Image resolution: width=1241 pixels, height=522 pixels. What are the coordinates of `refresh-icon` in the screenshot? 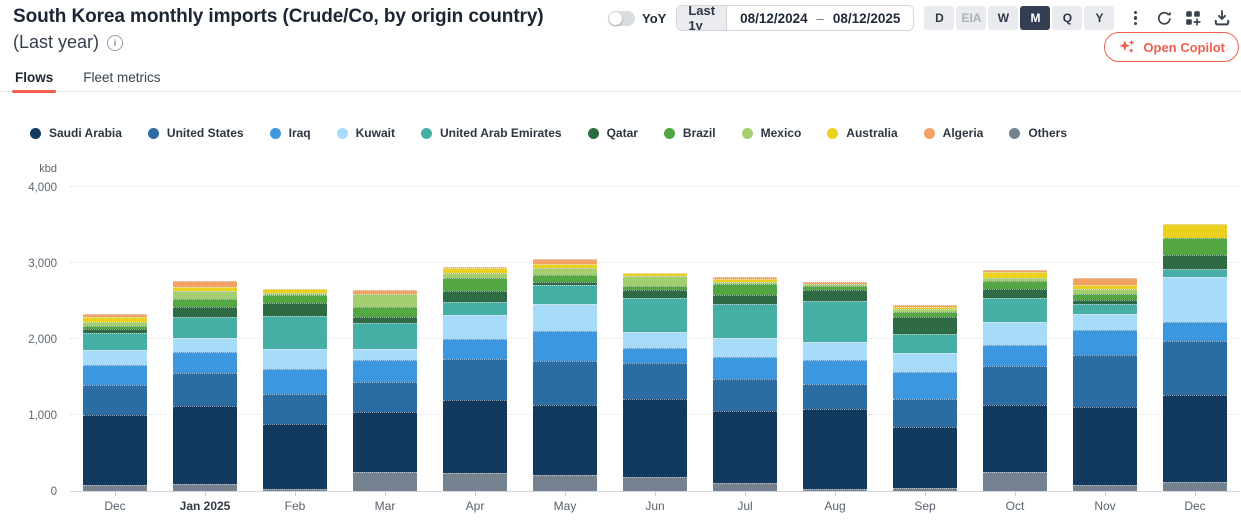 It's located at (1164, 18).